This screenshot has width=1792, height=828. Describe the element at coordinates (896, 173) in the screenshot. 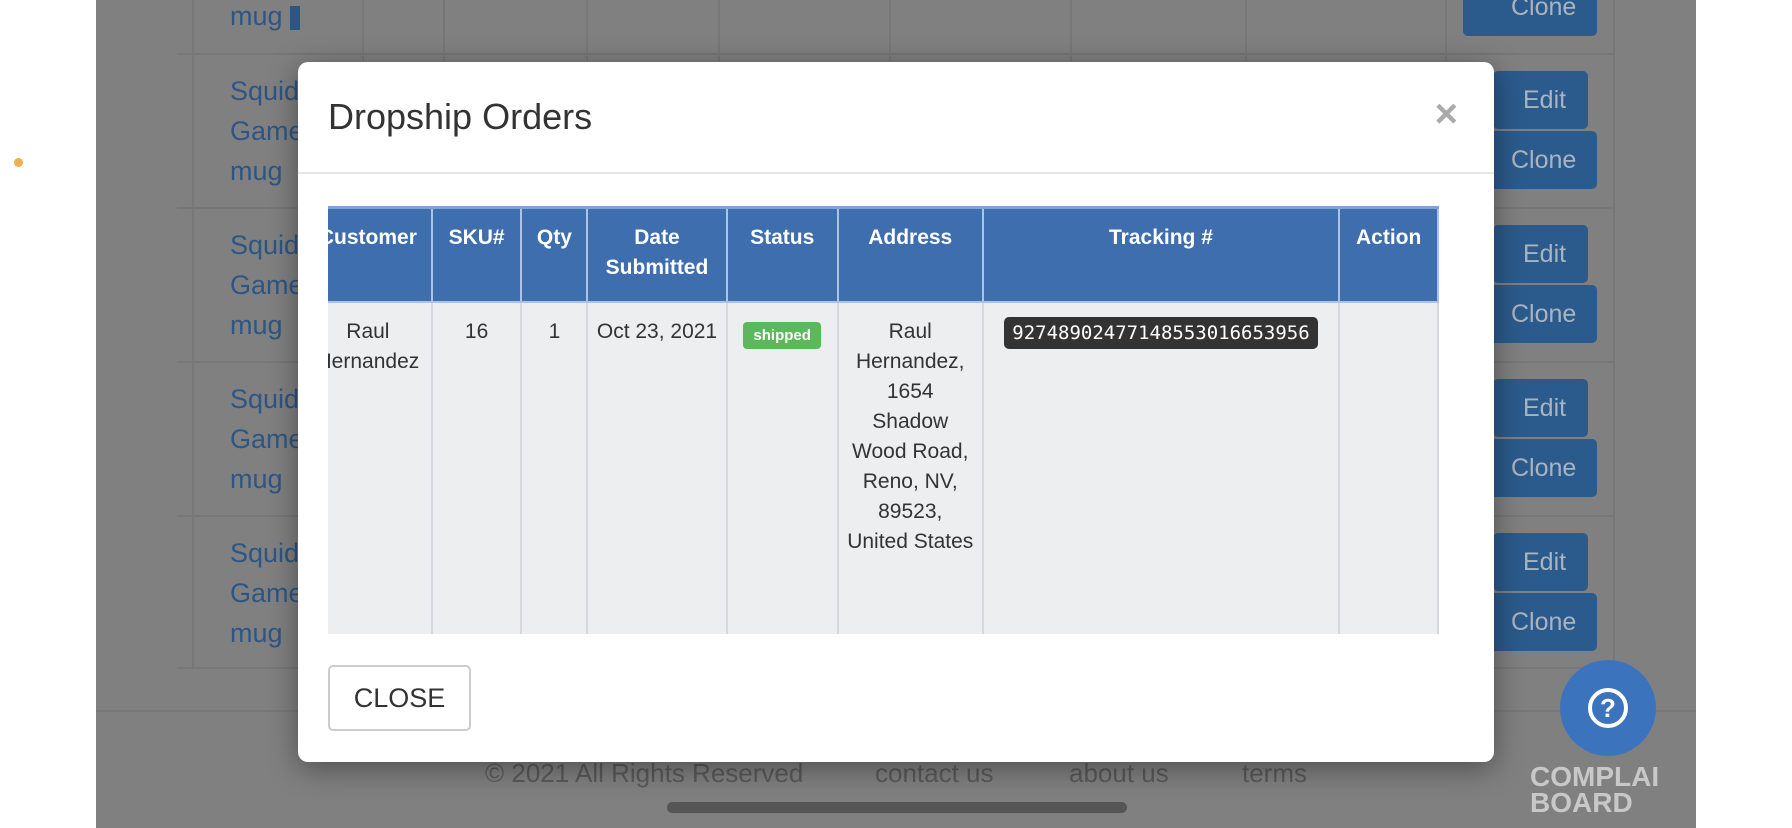

I see `modal-header-divider` at that location.